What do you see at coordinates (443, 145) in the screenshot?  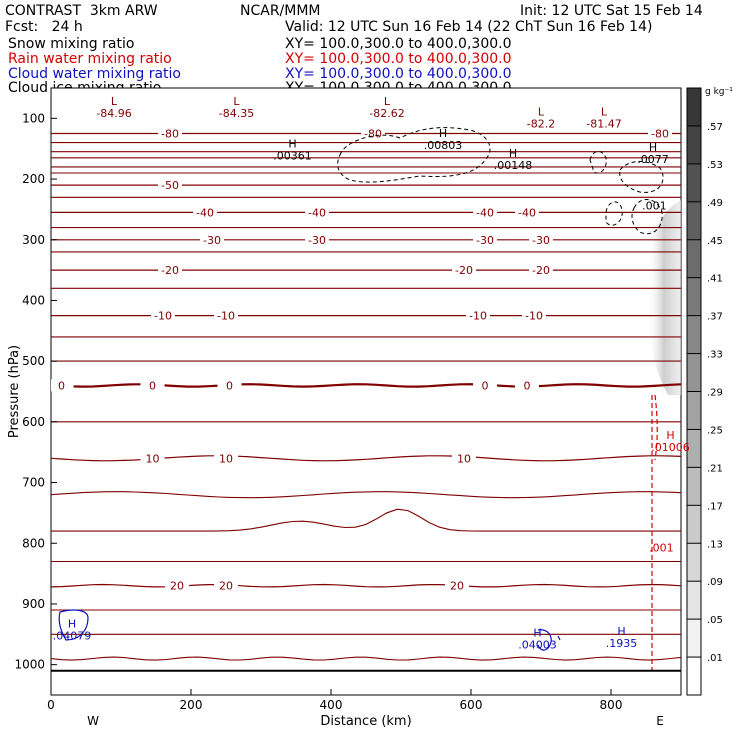 I see `extremum-value: .00803` at bounding box center [443, 145].